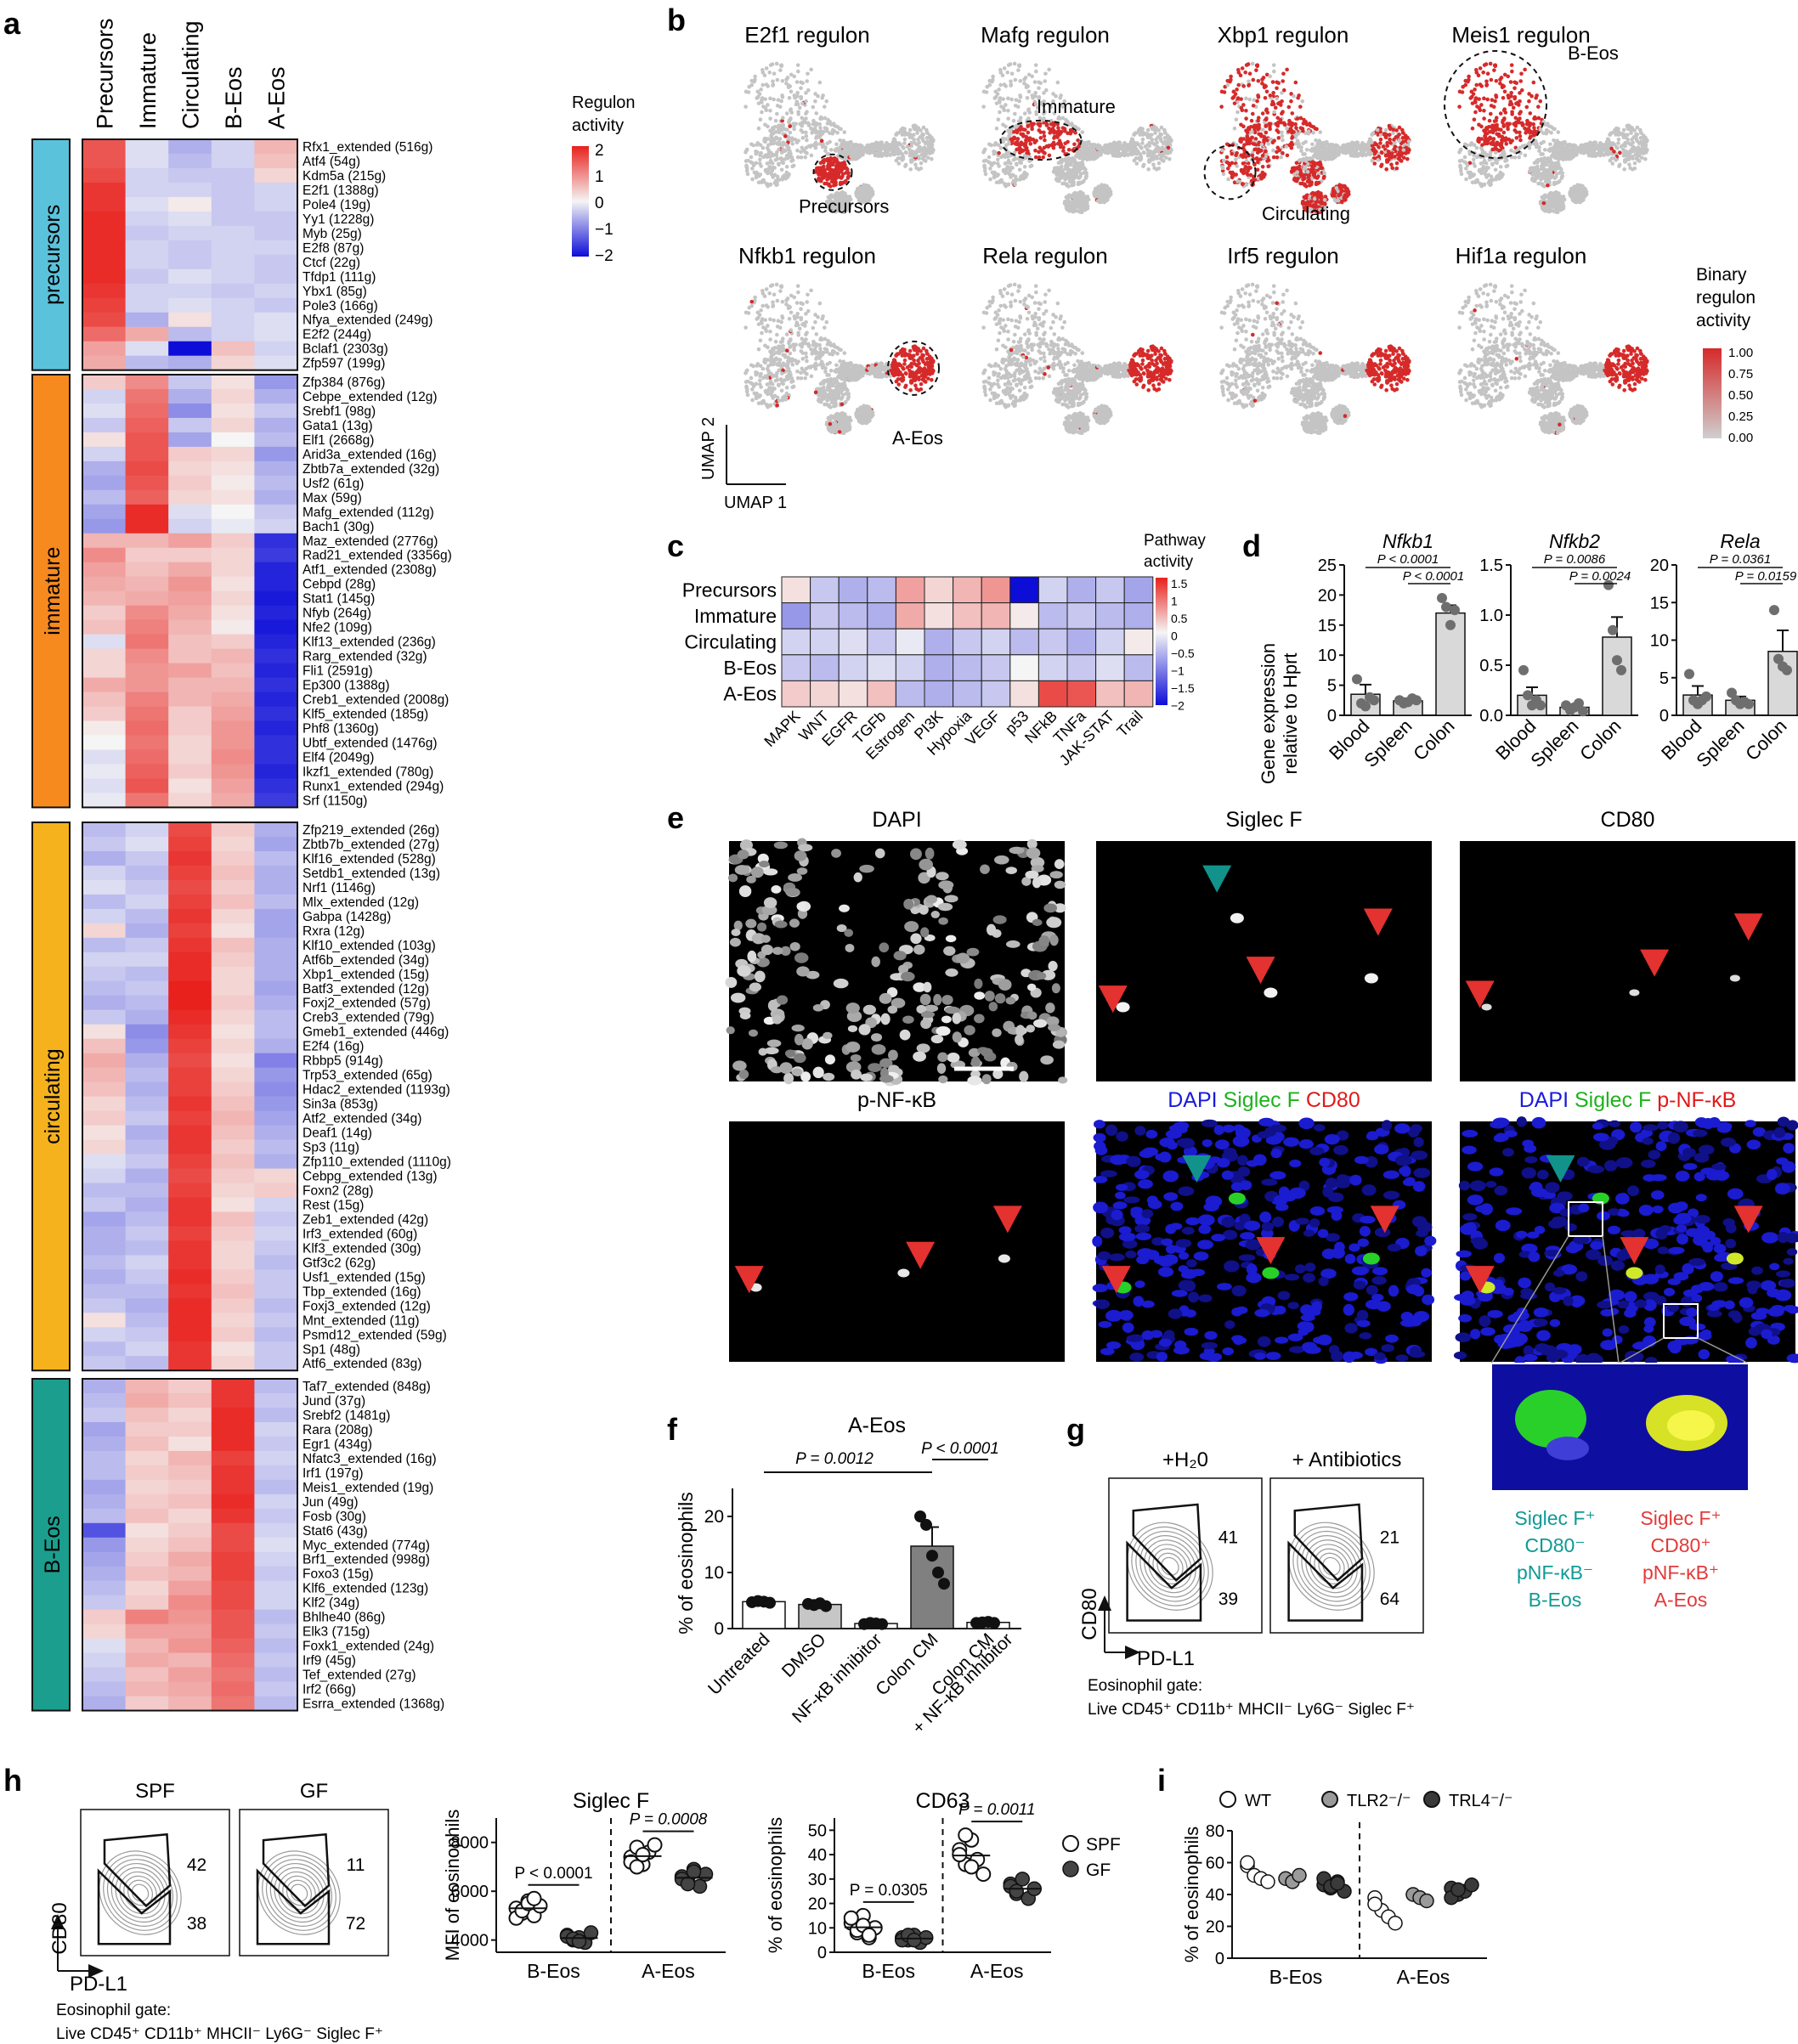 The image size is (1798, 2044). I want to click on heatmap-group-label: immature, so click(53, 591).